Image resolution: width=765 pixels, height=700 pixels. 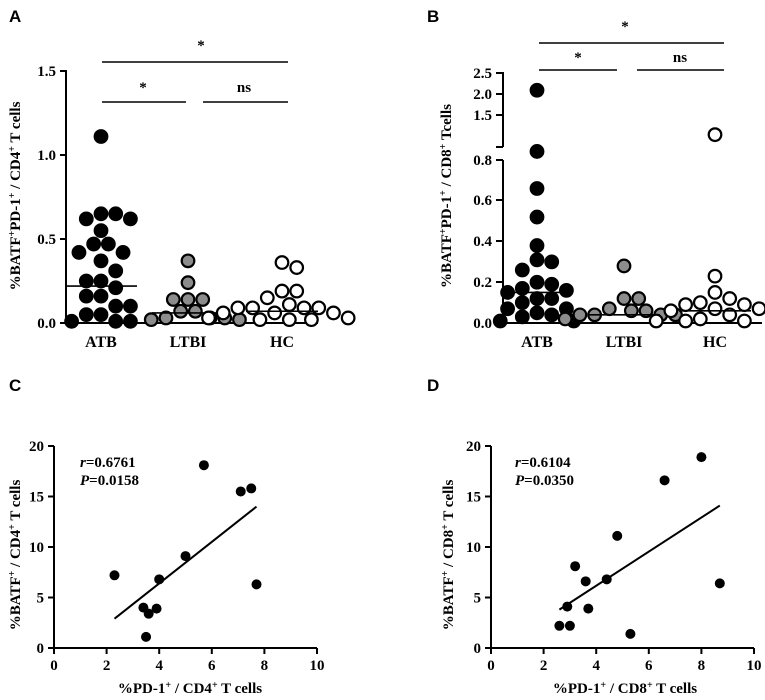 I want to click on panel-c-x-tick-label: 2, so click(x=107, y=666).